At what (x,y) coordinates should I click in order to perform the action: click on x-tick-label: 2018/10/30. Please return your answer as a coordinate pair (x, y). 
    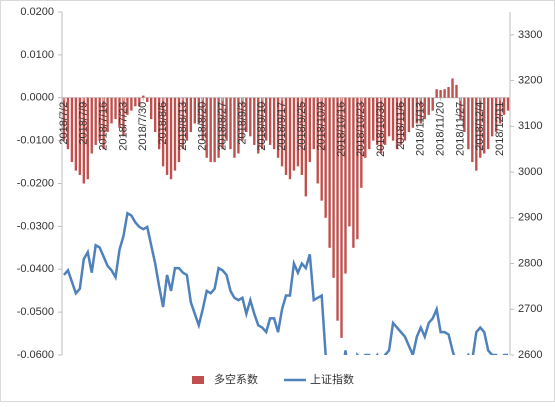
    Looking at the image, I should click on (381, 129).